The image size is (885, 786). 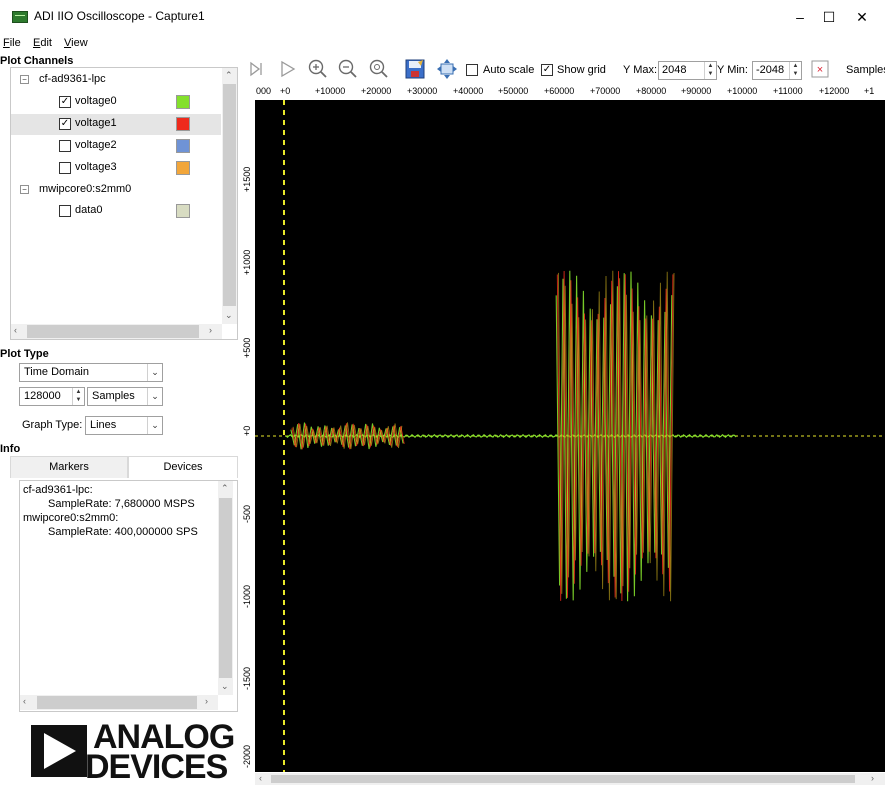 I want to click on x-tick-label: +20000, so click(x=376, y=91).